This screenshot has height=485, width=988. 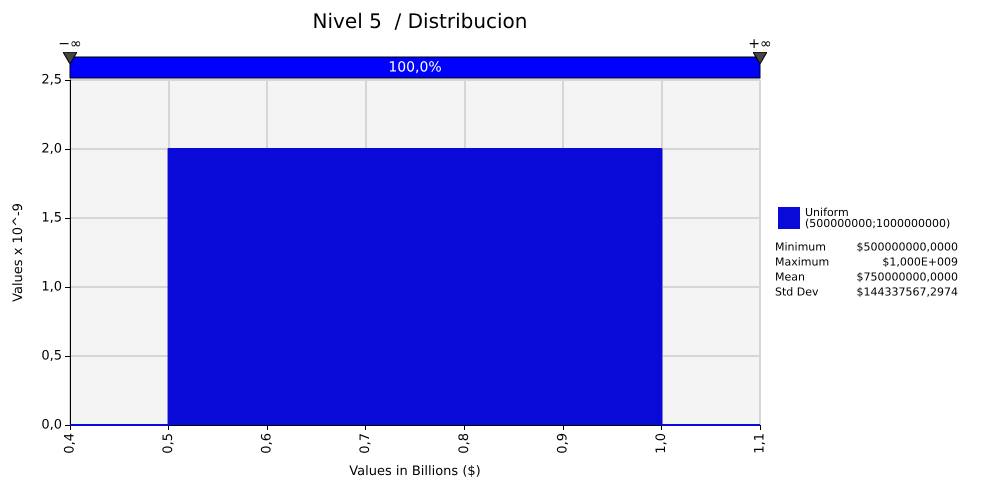 I want to click on y-tick-label: 0,0, so click(x=51, y=425).